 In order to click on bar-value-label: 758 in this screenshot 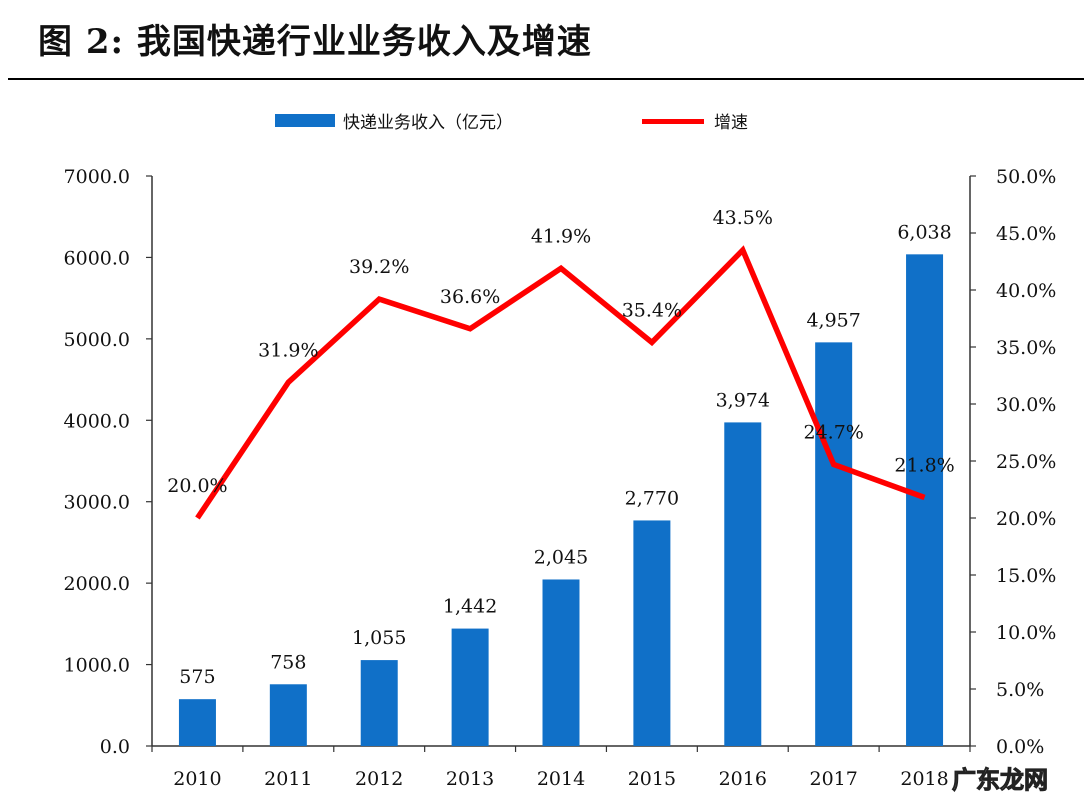, I will do `click(288, 662)`.